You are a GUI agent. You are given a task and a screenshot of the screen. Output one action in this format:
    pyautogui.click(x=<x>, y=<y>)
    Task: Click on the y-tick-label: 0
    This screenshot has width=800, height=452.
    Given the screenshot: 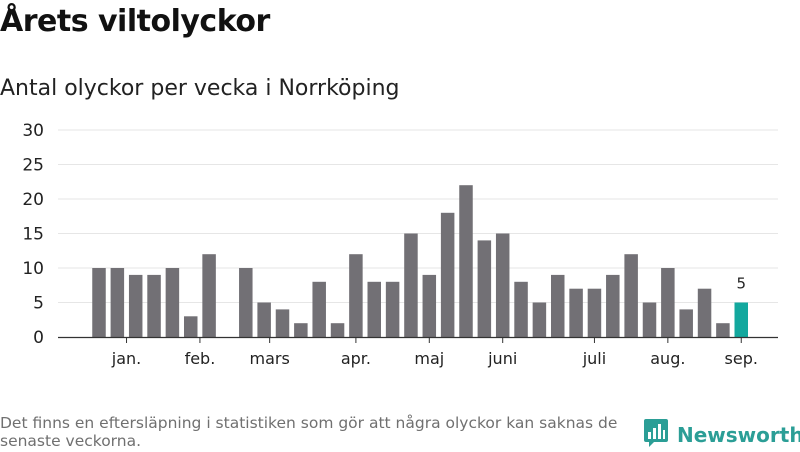 What is the action you would take?
    pyautogui.click(x=38, y=338)
    